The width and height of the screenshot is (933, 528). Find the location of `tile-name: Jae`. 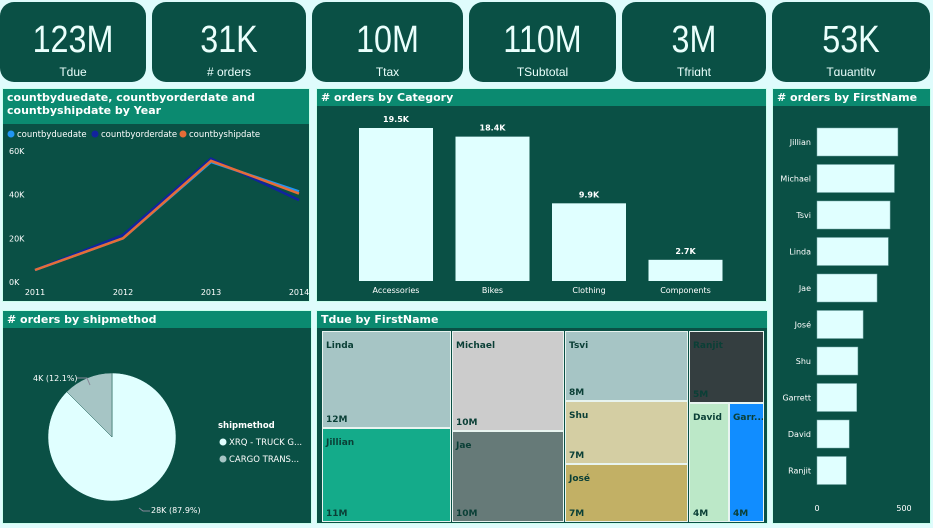

tile-name: Jae is located at coordinates (464, 446).